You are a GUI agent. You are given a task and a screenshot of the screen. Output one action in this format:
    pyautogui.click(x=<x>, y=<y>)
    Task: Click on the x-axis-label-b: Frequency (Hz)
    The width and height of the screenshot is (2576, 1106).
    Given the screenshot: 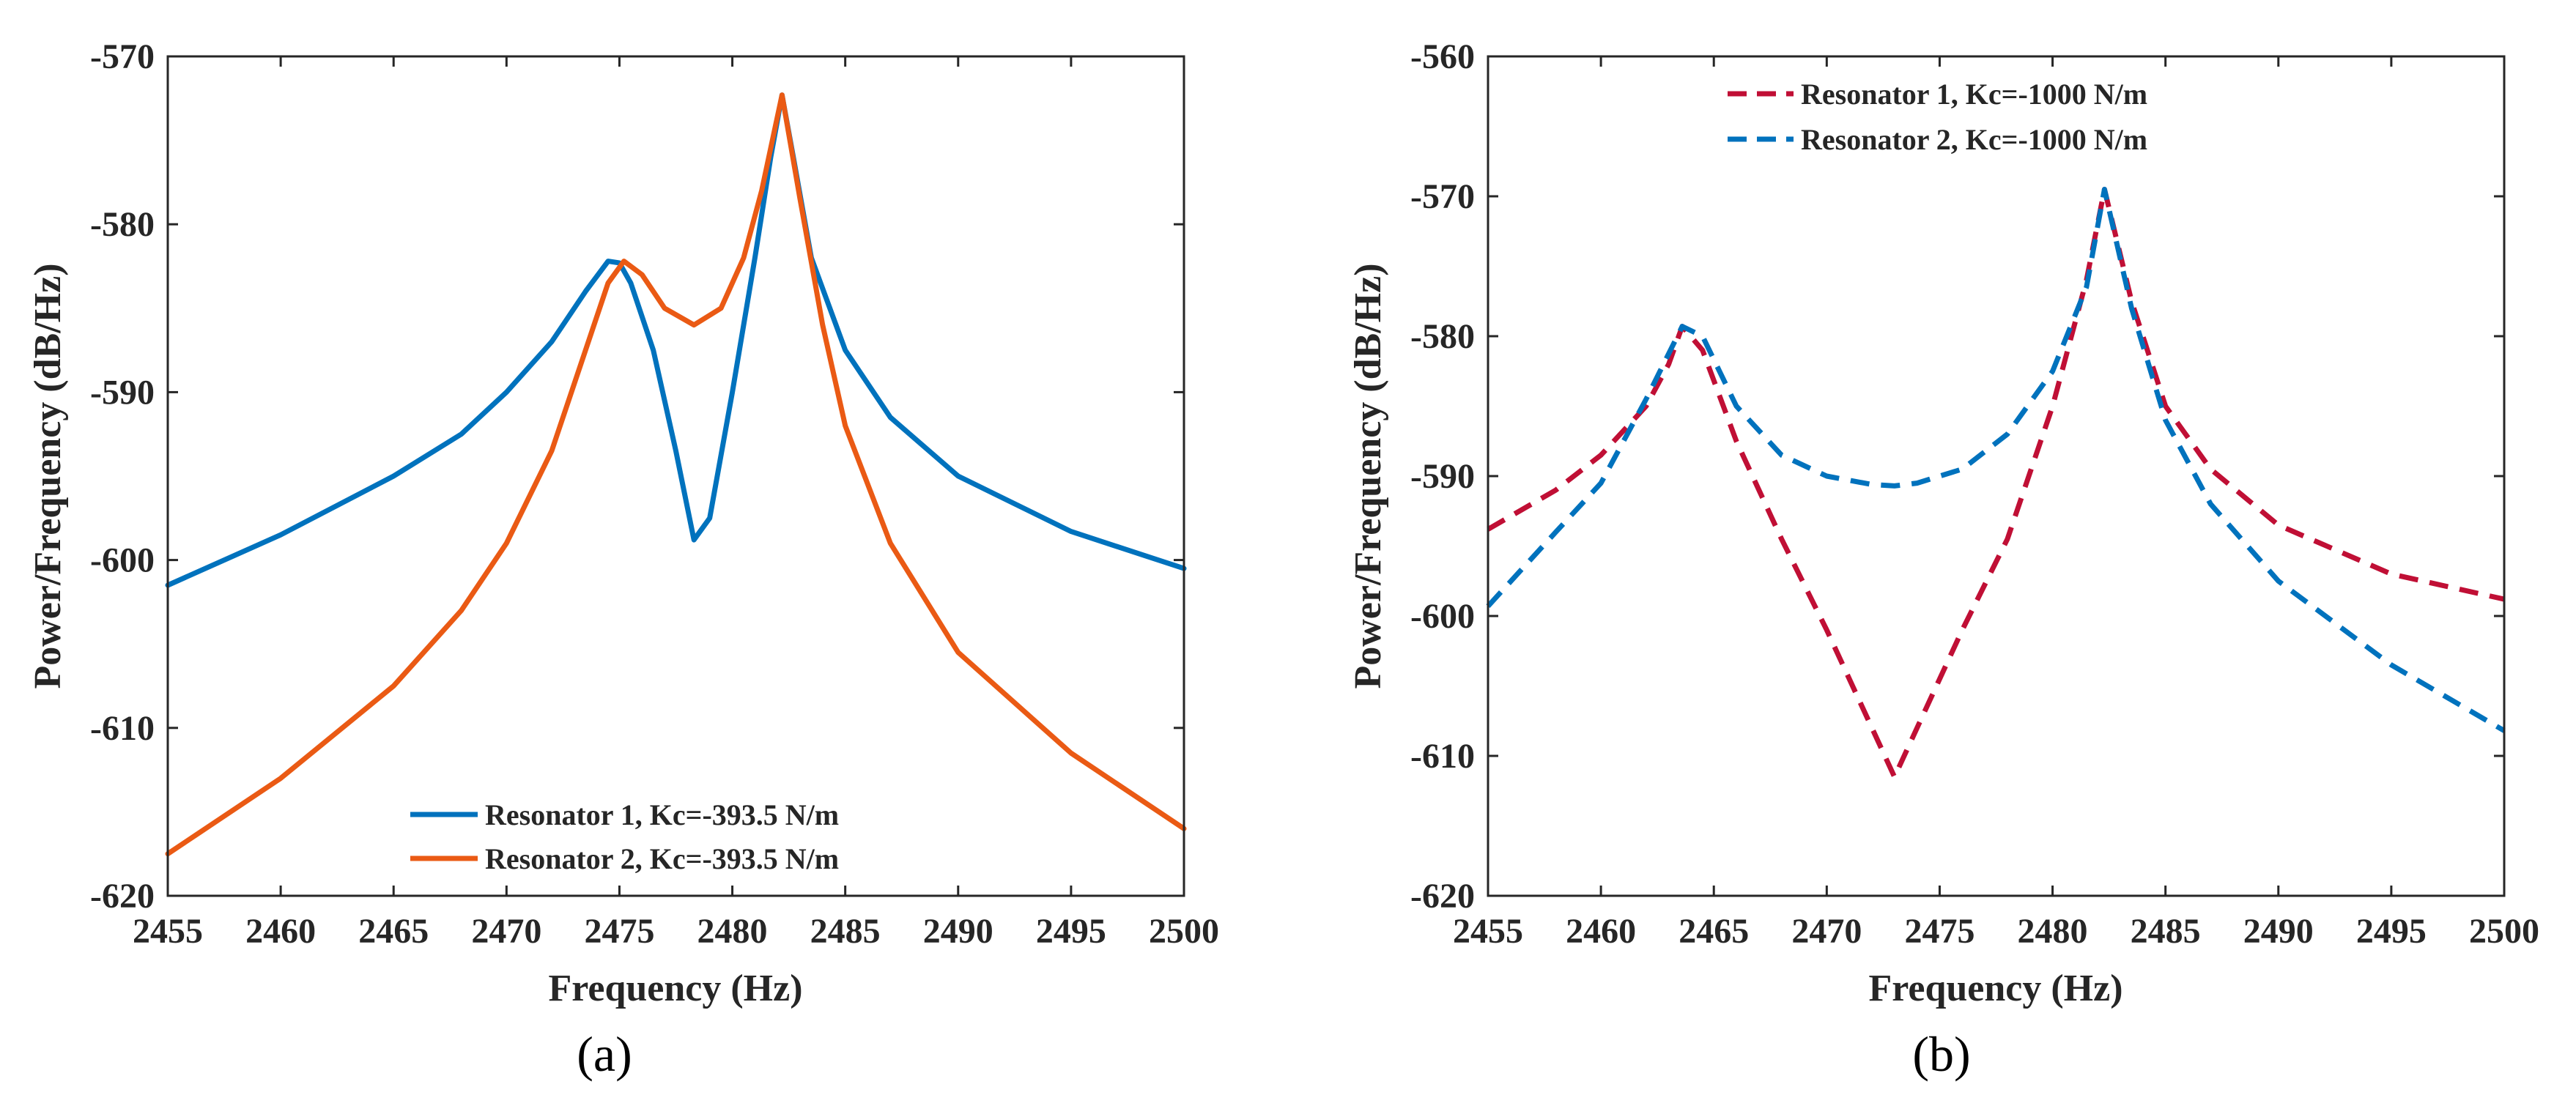 What is the action you would take?
    pyautogui.click(x=1995, y=988)
    